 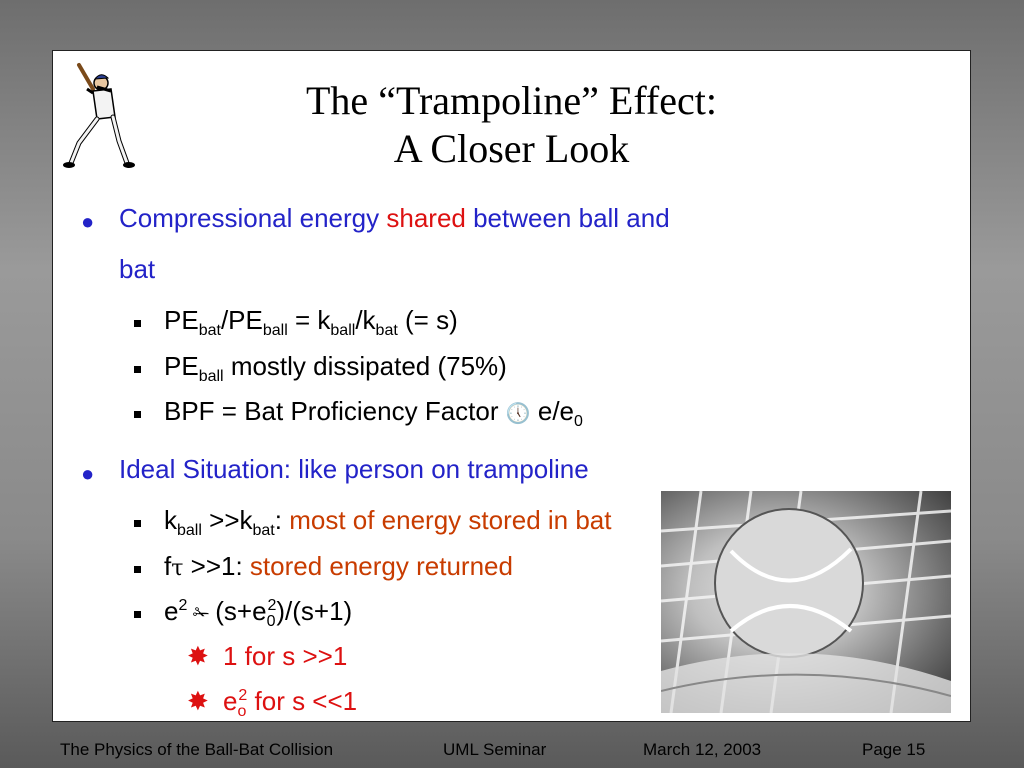 I want to click on shared-word: shared, so click(x=426, y=218).